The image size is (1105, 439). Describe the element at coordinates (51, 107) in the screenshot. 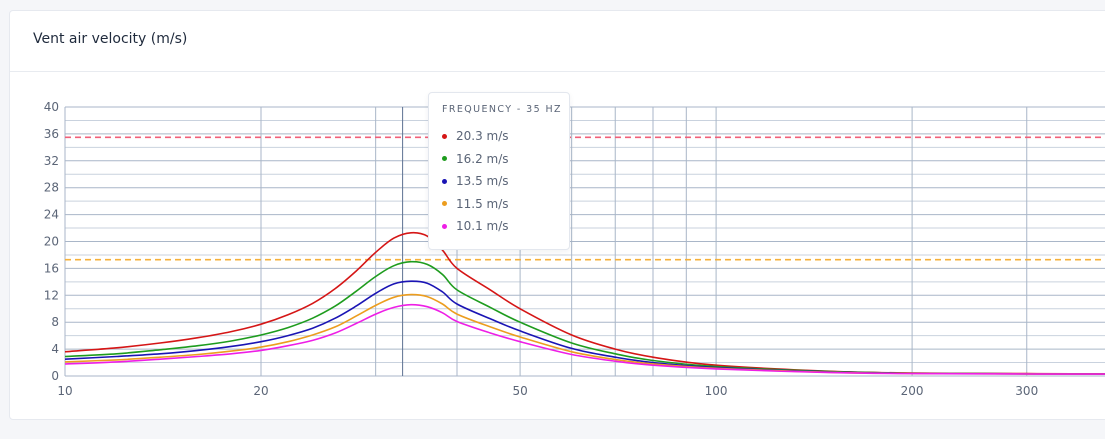

I see `y-tick-label: 40` at that location.